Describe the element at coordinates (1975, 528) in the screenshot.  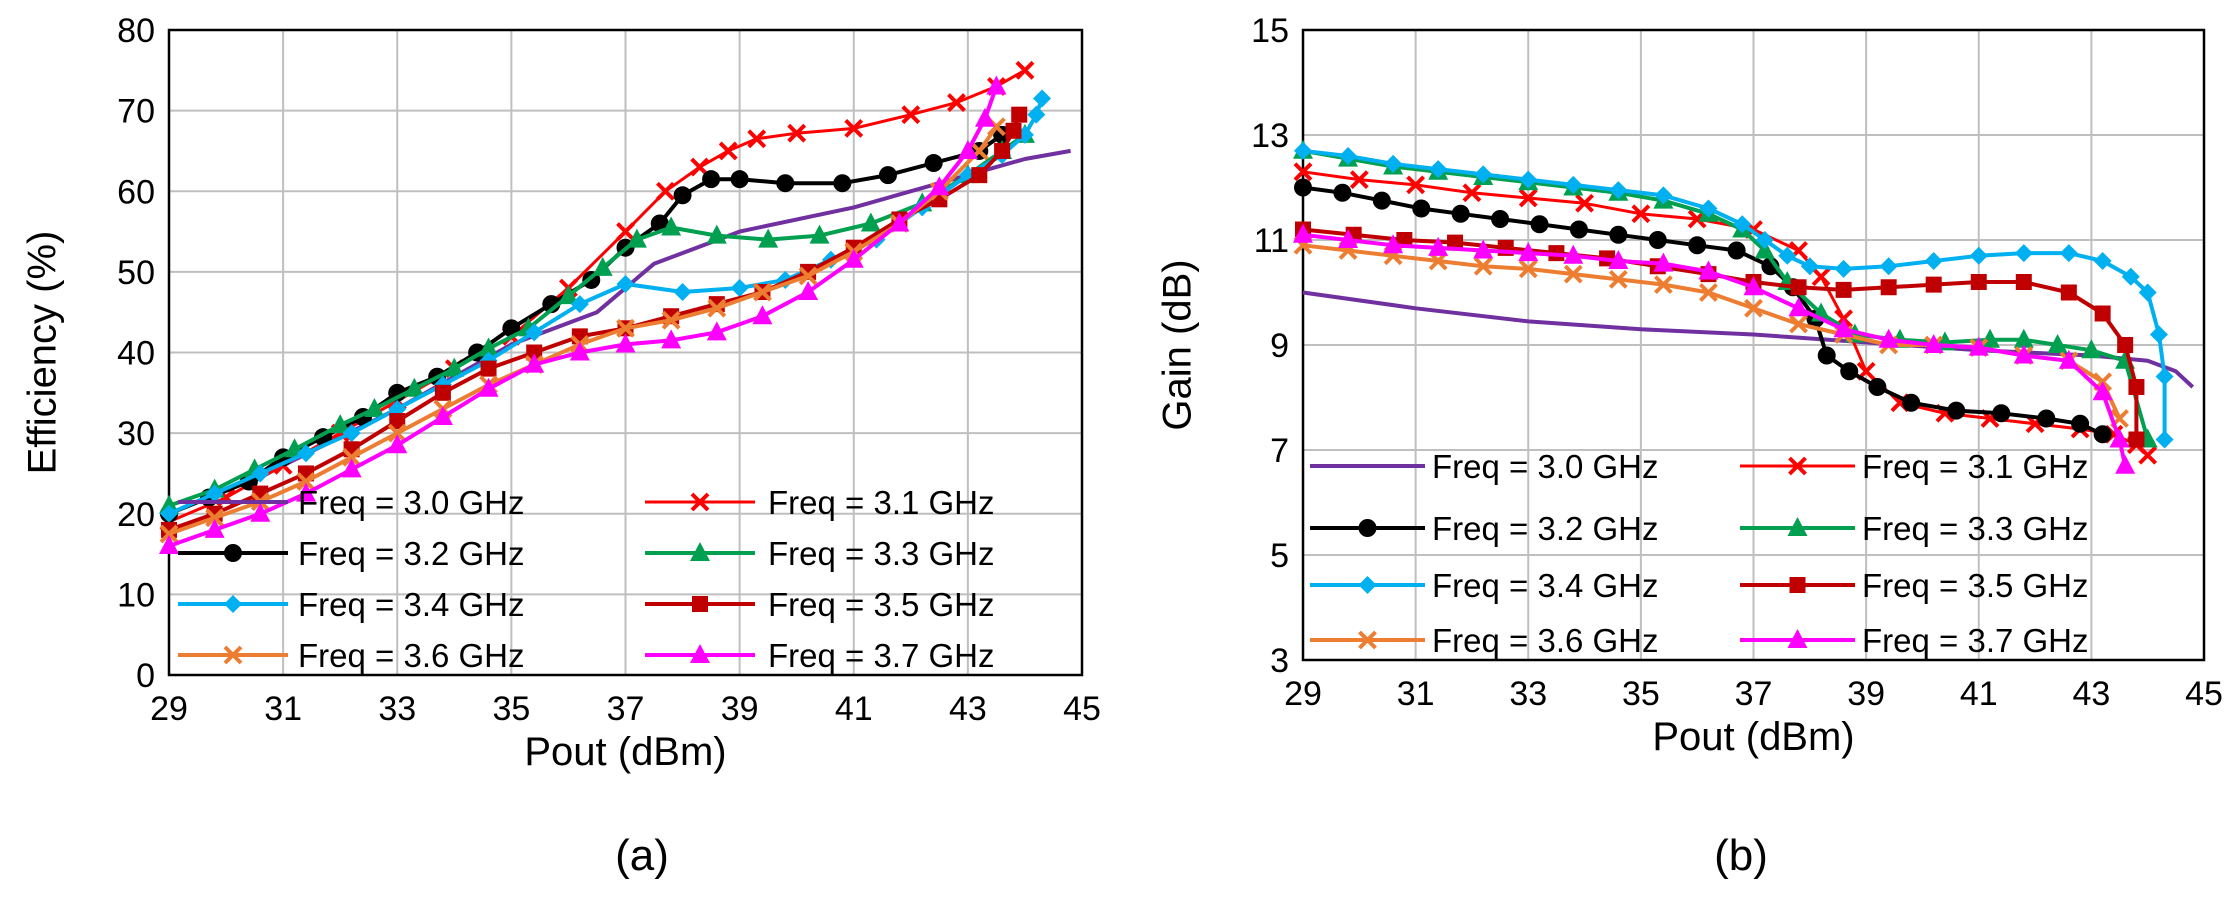
I see `legend-label: Freq = 3.3 GHz` at that location.